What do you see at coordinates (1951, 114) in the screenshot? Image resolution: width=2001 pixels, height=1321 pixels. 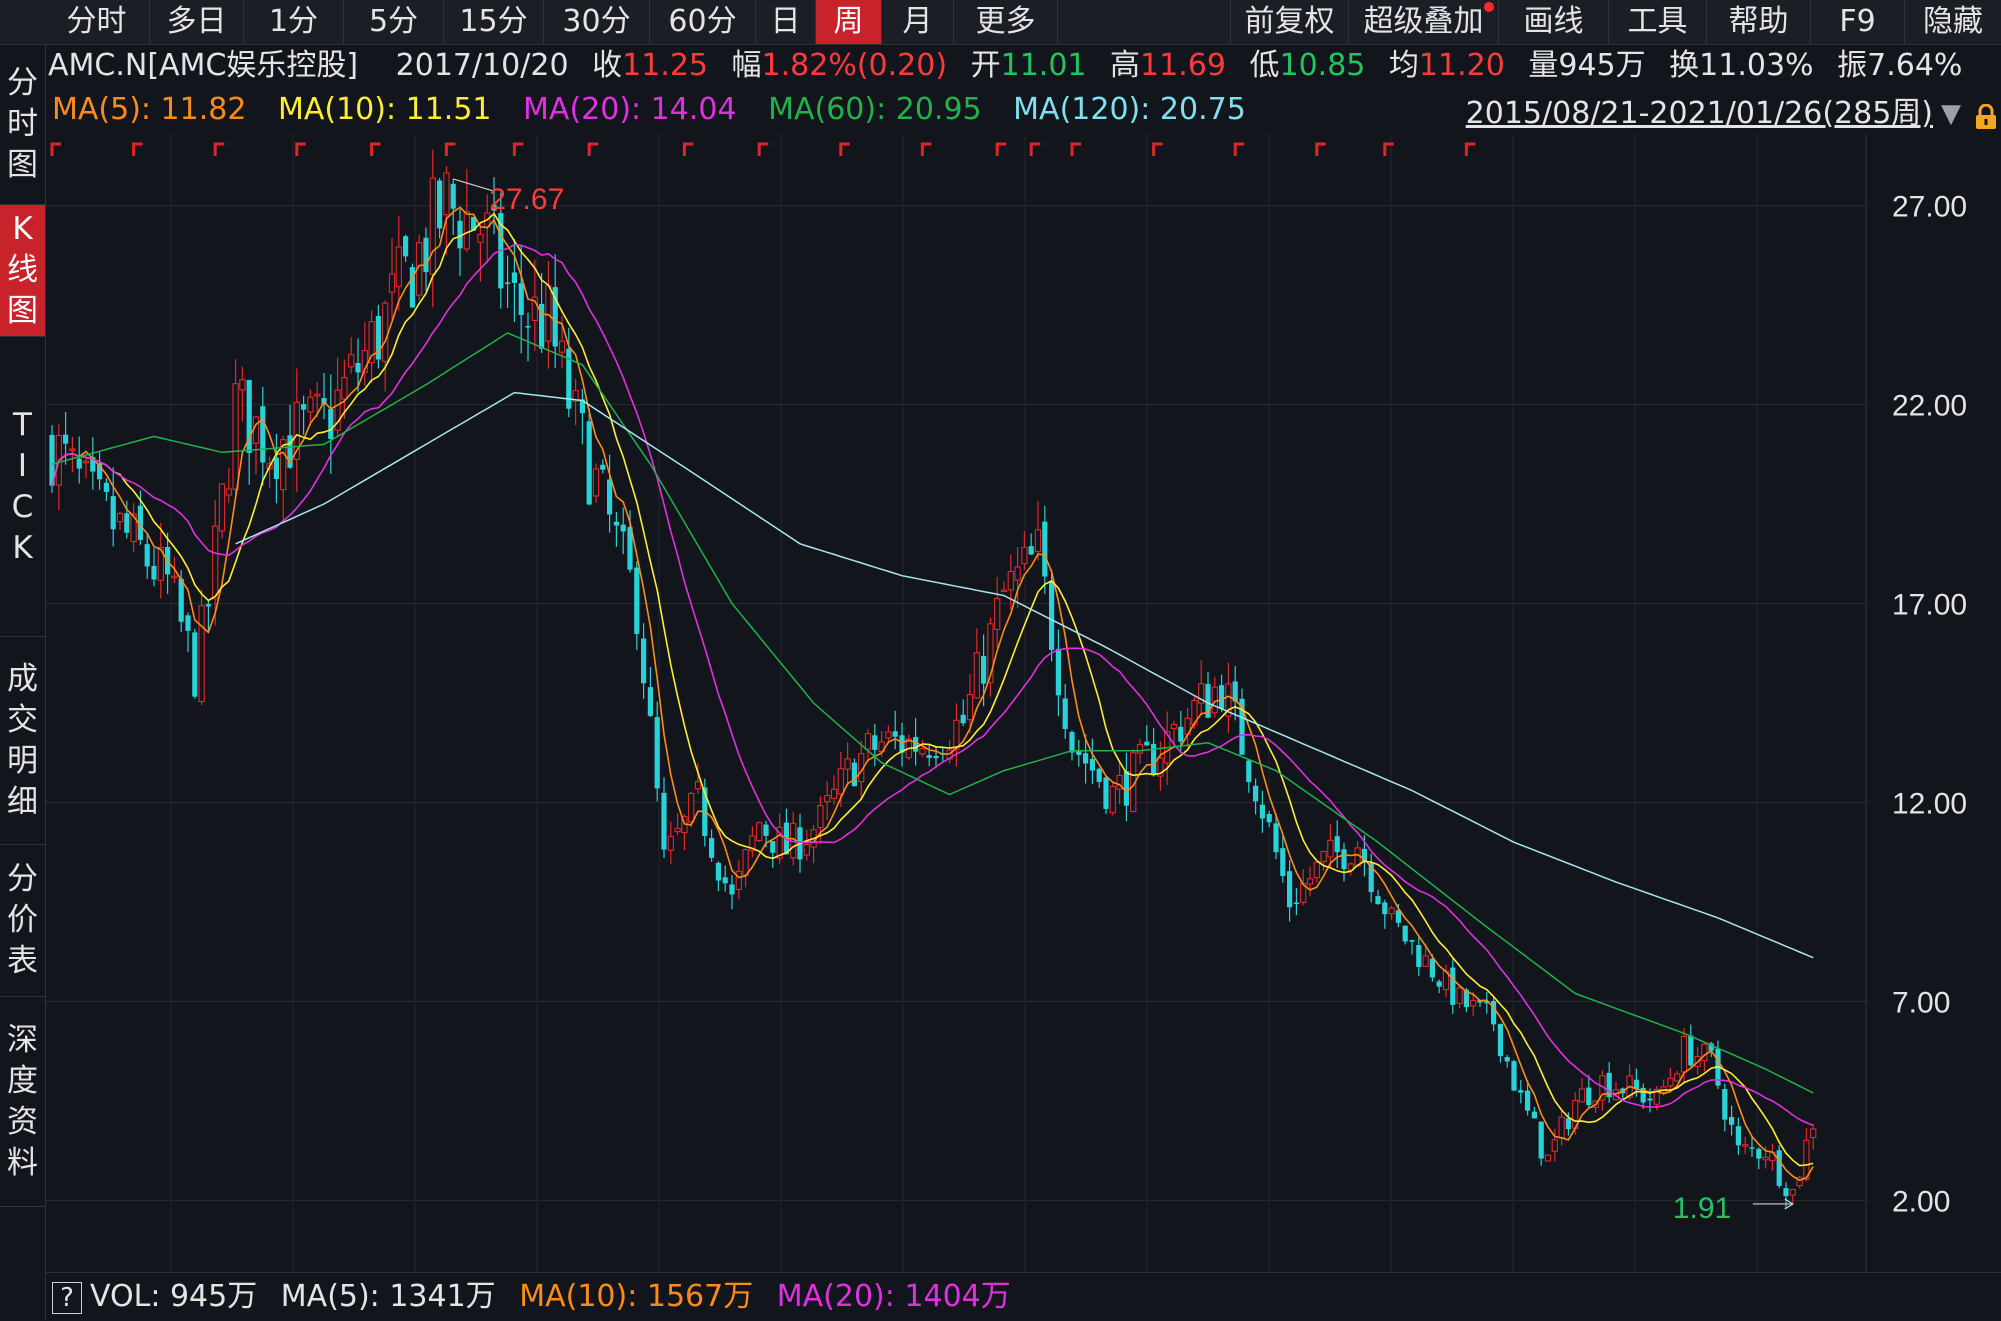 I see `triangle-down-icon: ▼` at bounding box center [1951, 114].